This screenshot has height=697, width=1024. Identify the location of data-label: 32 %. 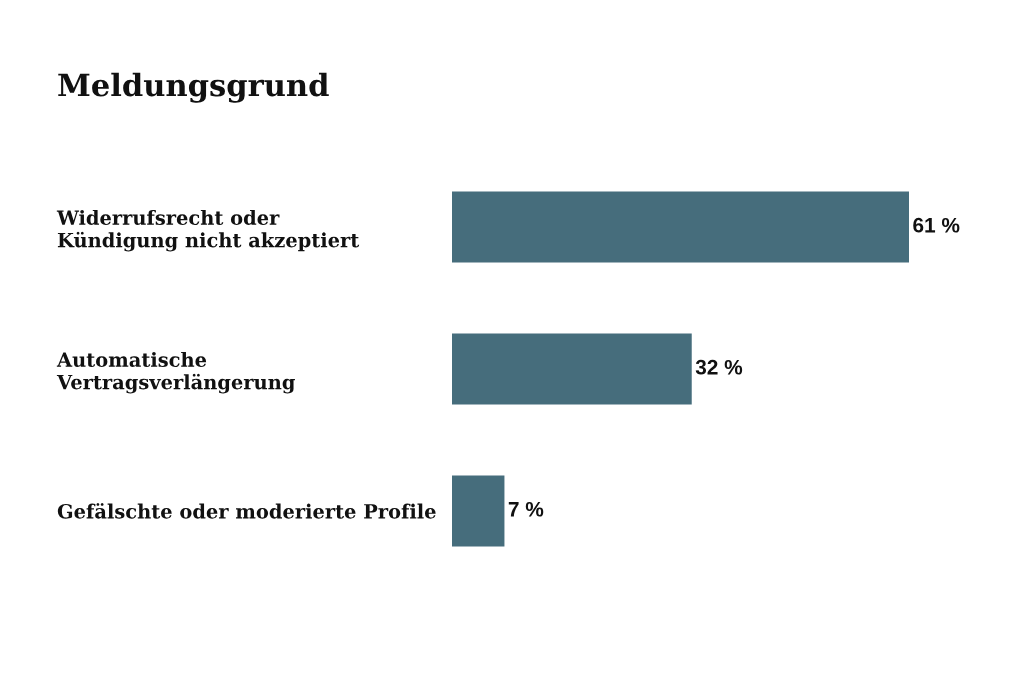
(719, 367).